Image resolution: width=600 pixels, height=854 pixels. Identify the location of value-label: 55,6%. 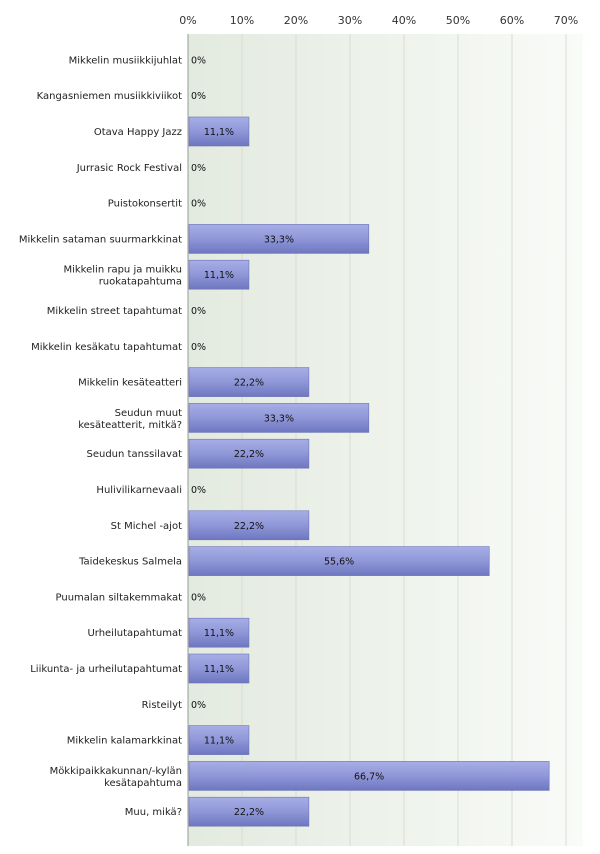
(339, 562).